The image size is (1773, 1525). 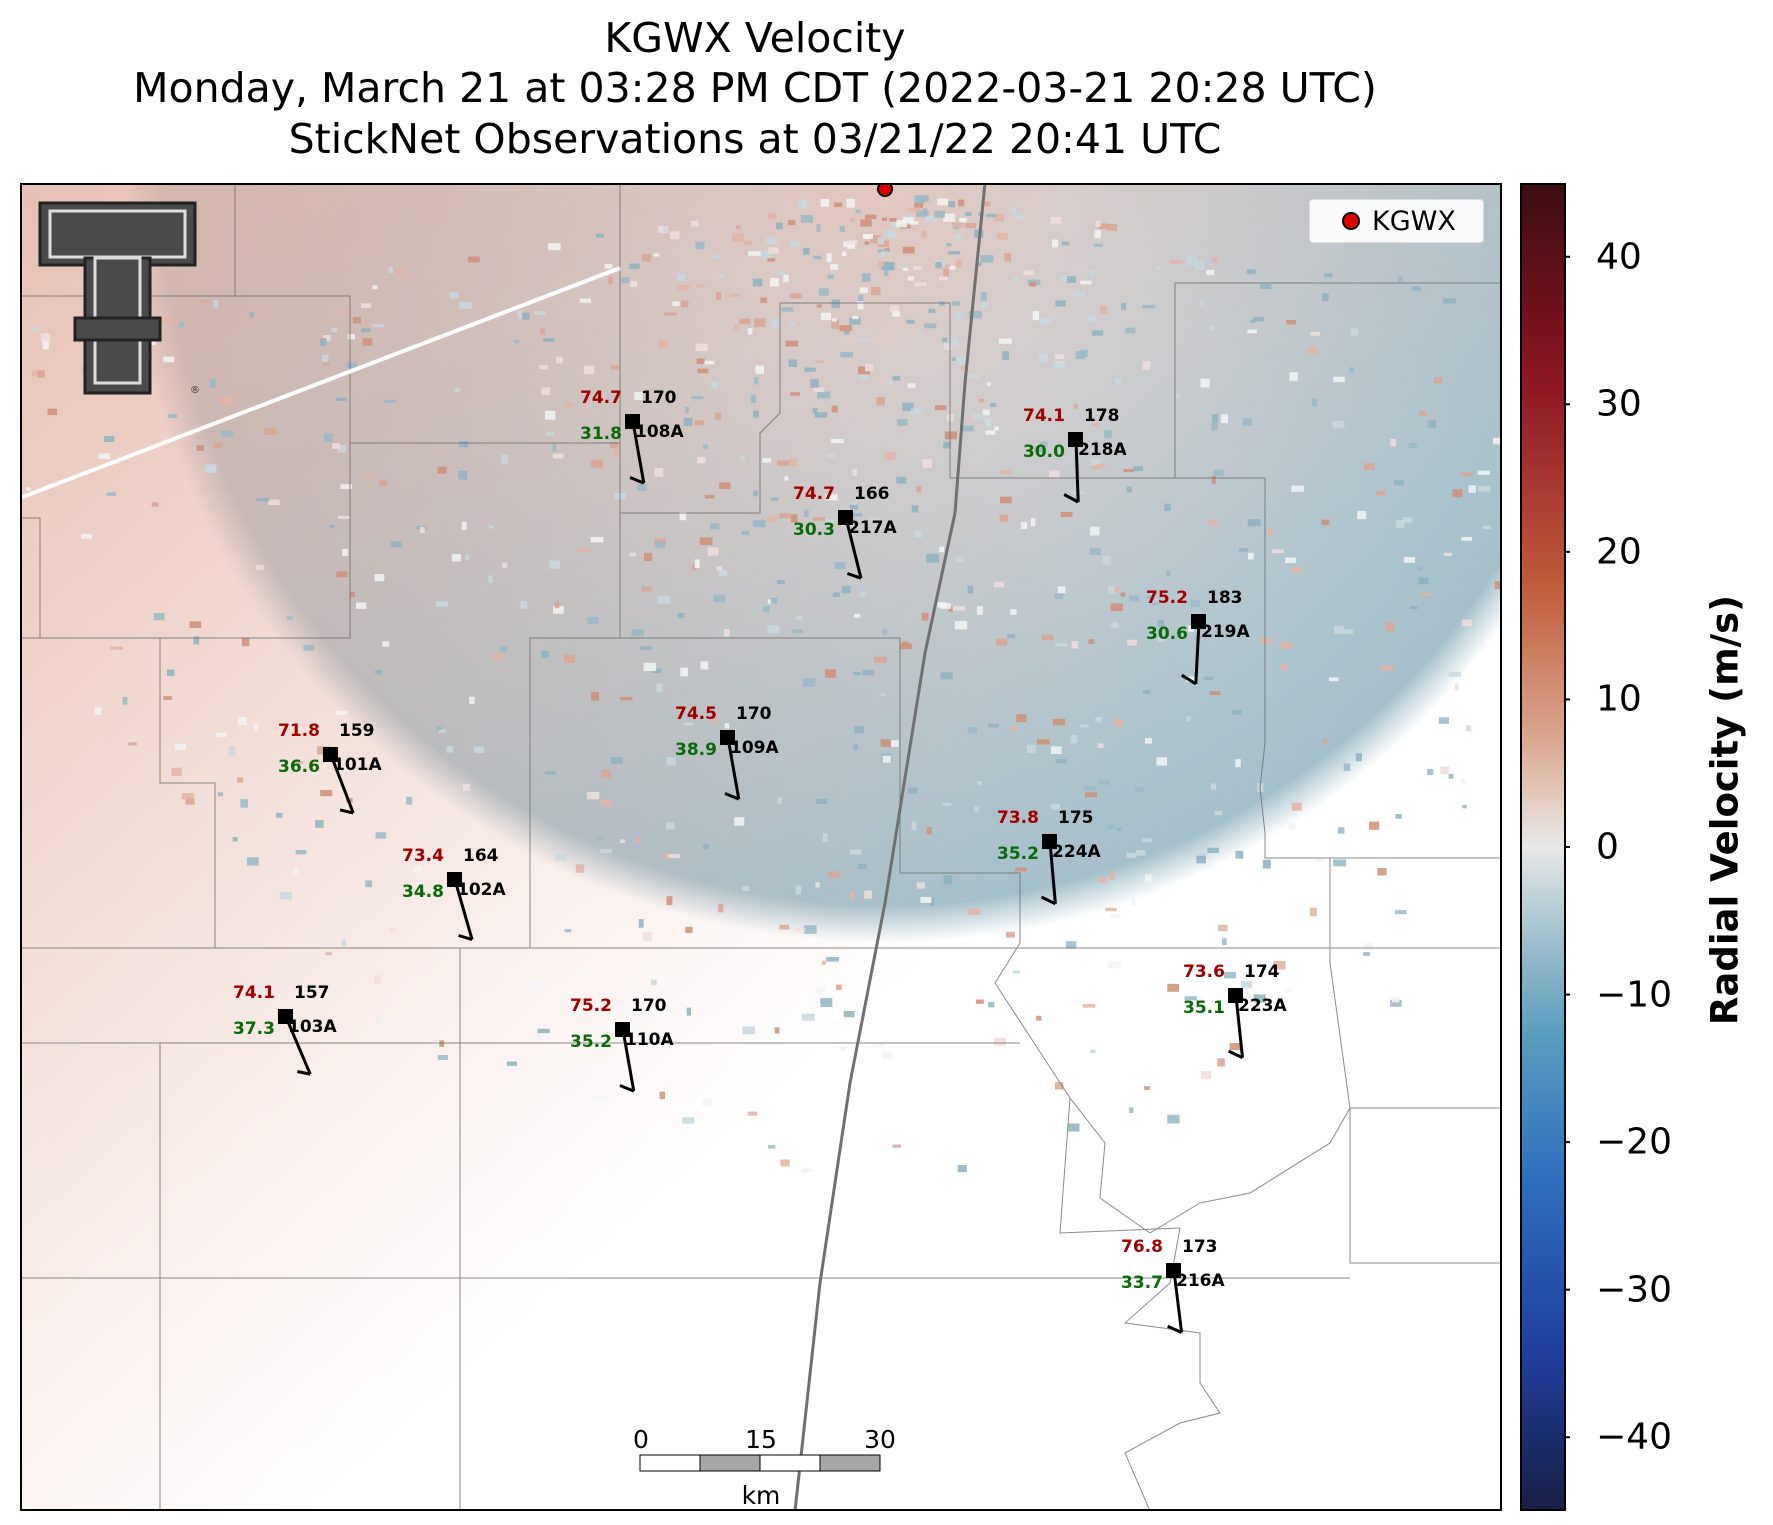 What do you see at coordinates (1634, 1290) in the screenshot?
I see `colorbar-tick: −30` at bounding box center [1634, 1290].